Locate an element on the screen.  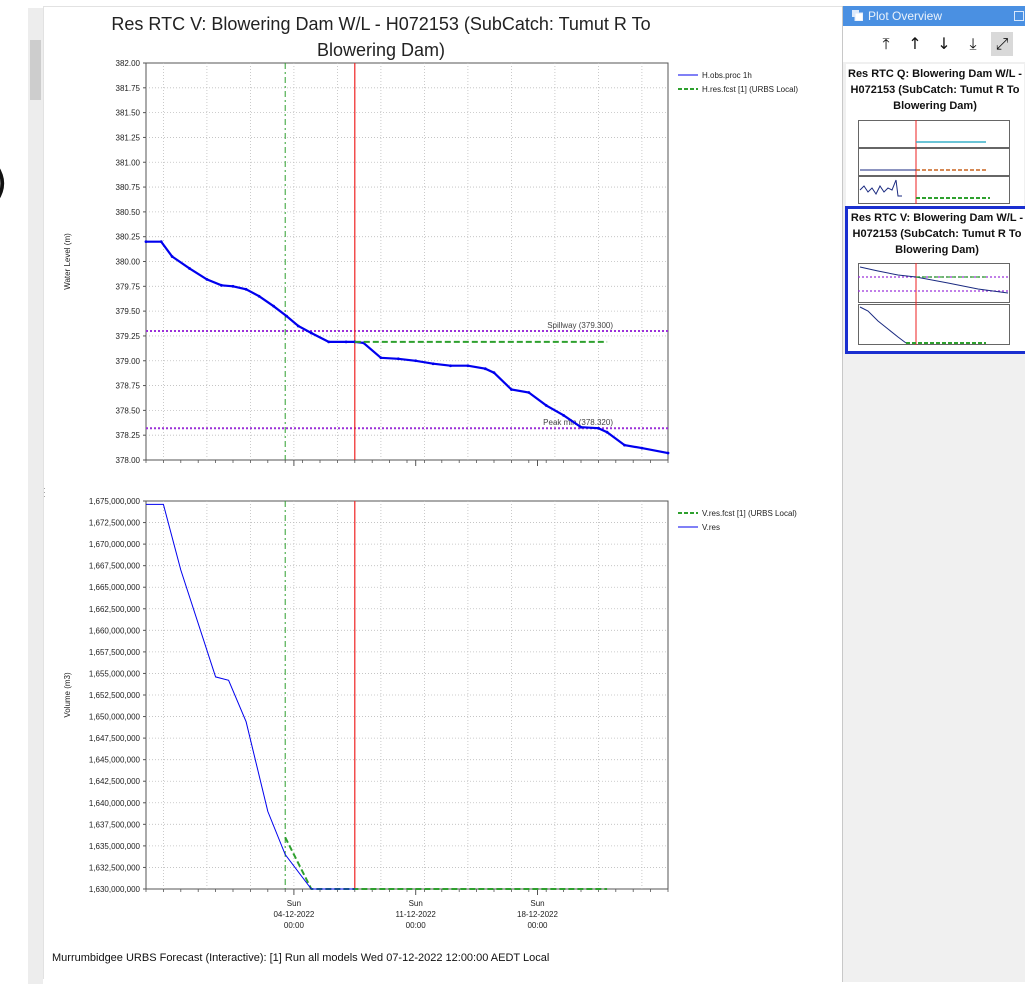
plot1-xtick-date: 18-12-2022 is located at coordinates (537, 914).